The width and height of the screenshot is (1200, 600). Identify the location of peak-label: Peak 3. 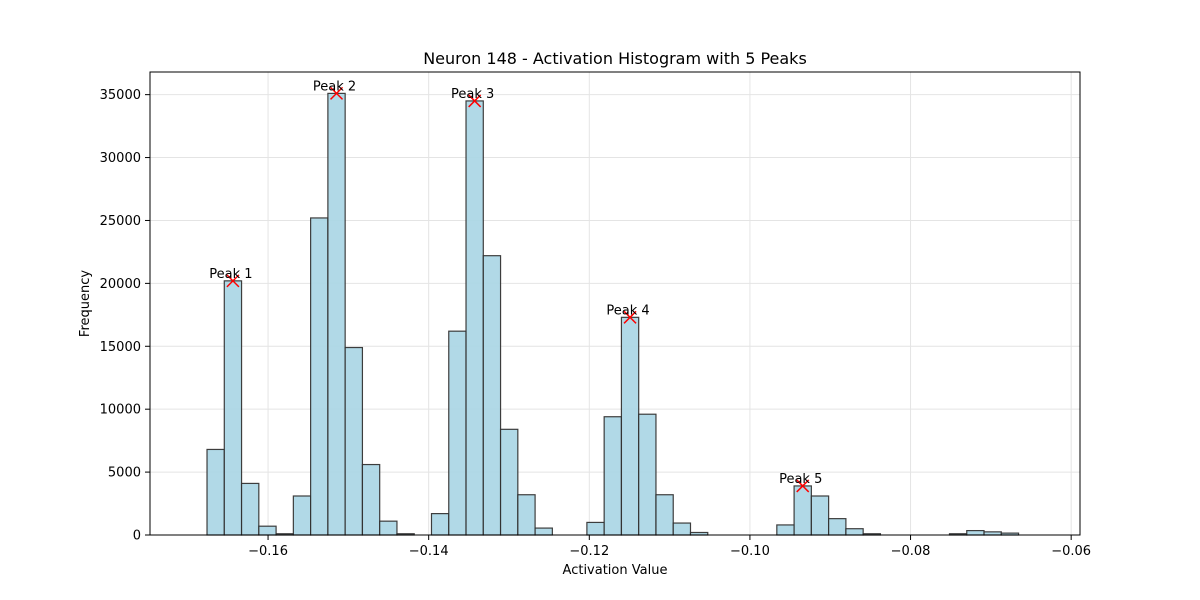
(472, 94).